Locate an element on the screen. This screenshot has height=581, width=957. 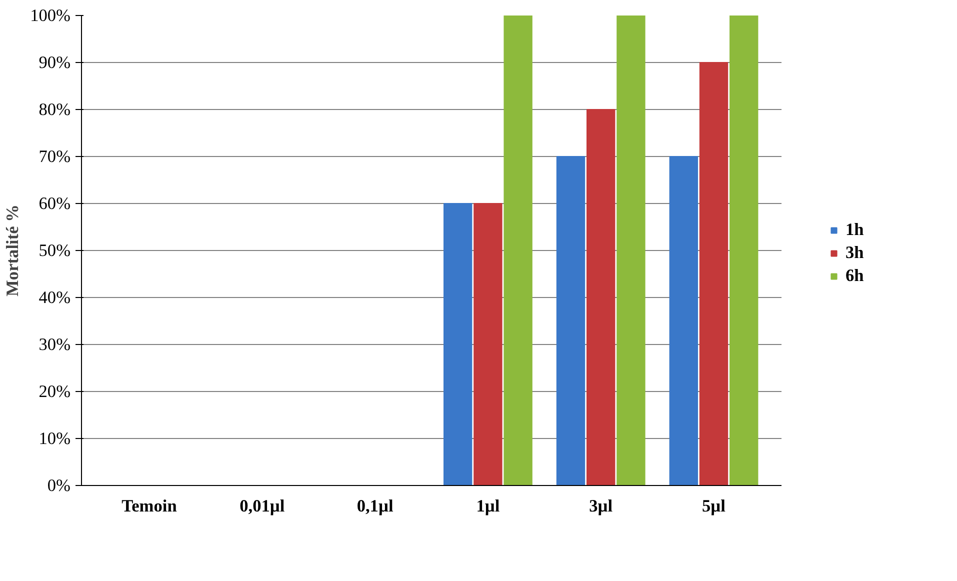
y-tick-label: 100% is located at coordinates (50, 15).